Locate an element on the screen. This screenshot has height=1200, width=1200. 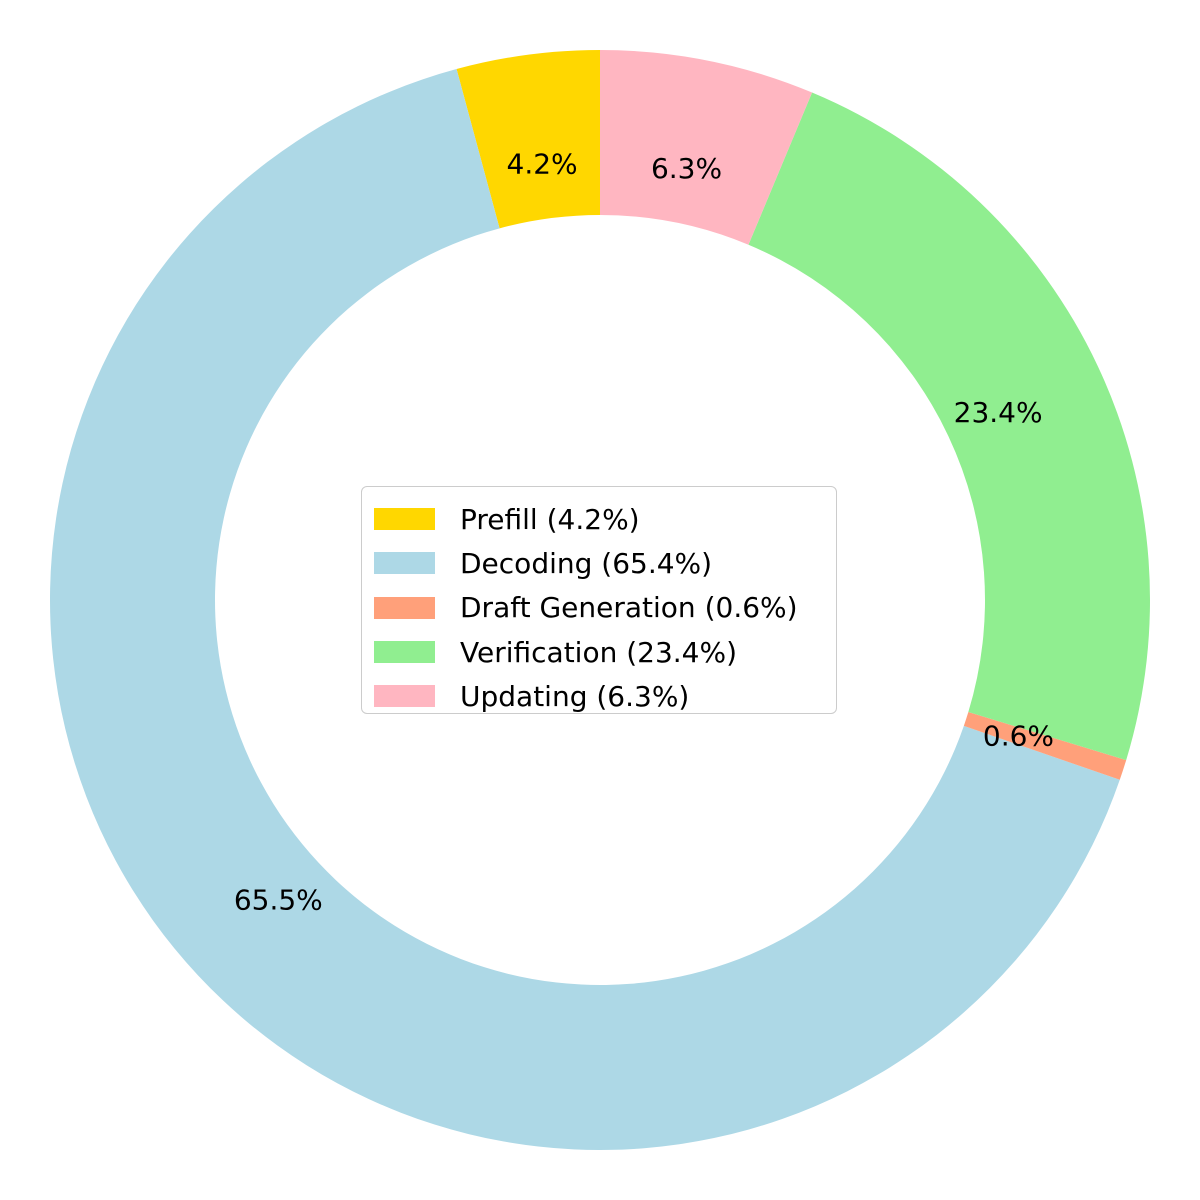
legend-label-updating: Updating (6.3%) is located at coordinates (575, 696).